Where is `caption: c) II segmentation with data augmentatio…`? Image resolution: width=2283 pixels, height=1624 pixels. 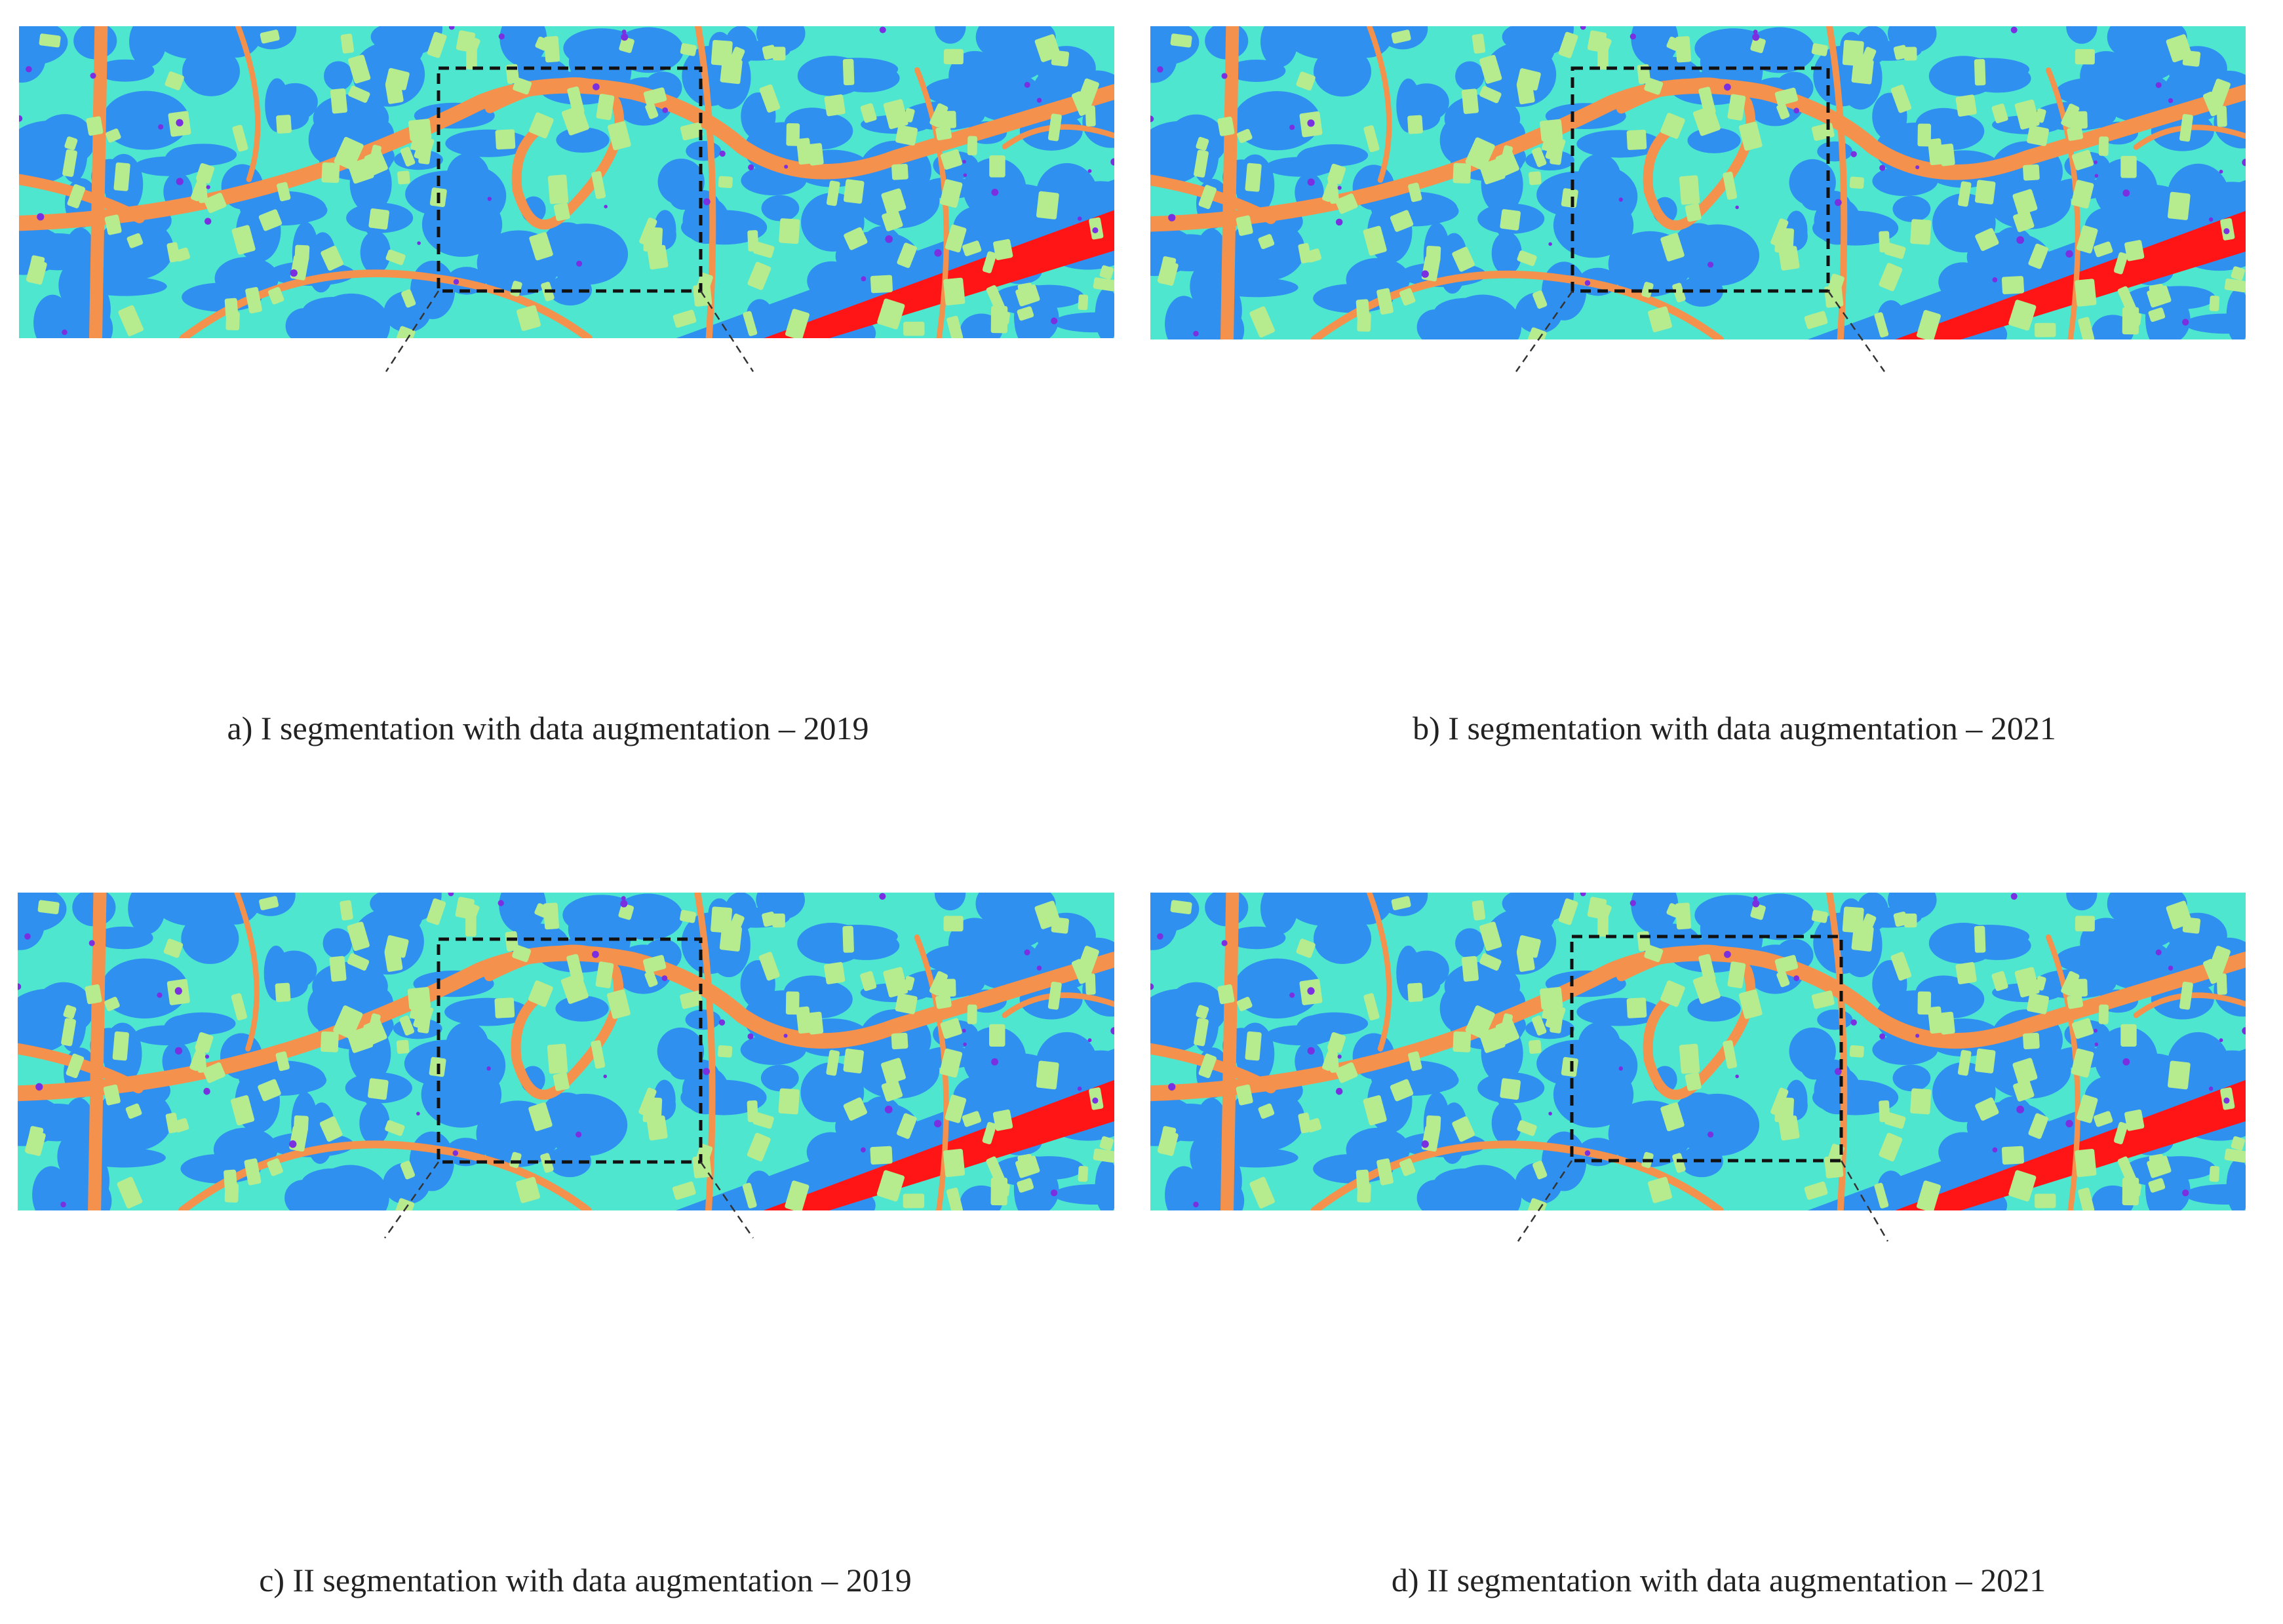
caption: c) II segmentation with data augmentatio… is located at coordinates (585, 1580).